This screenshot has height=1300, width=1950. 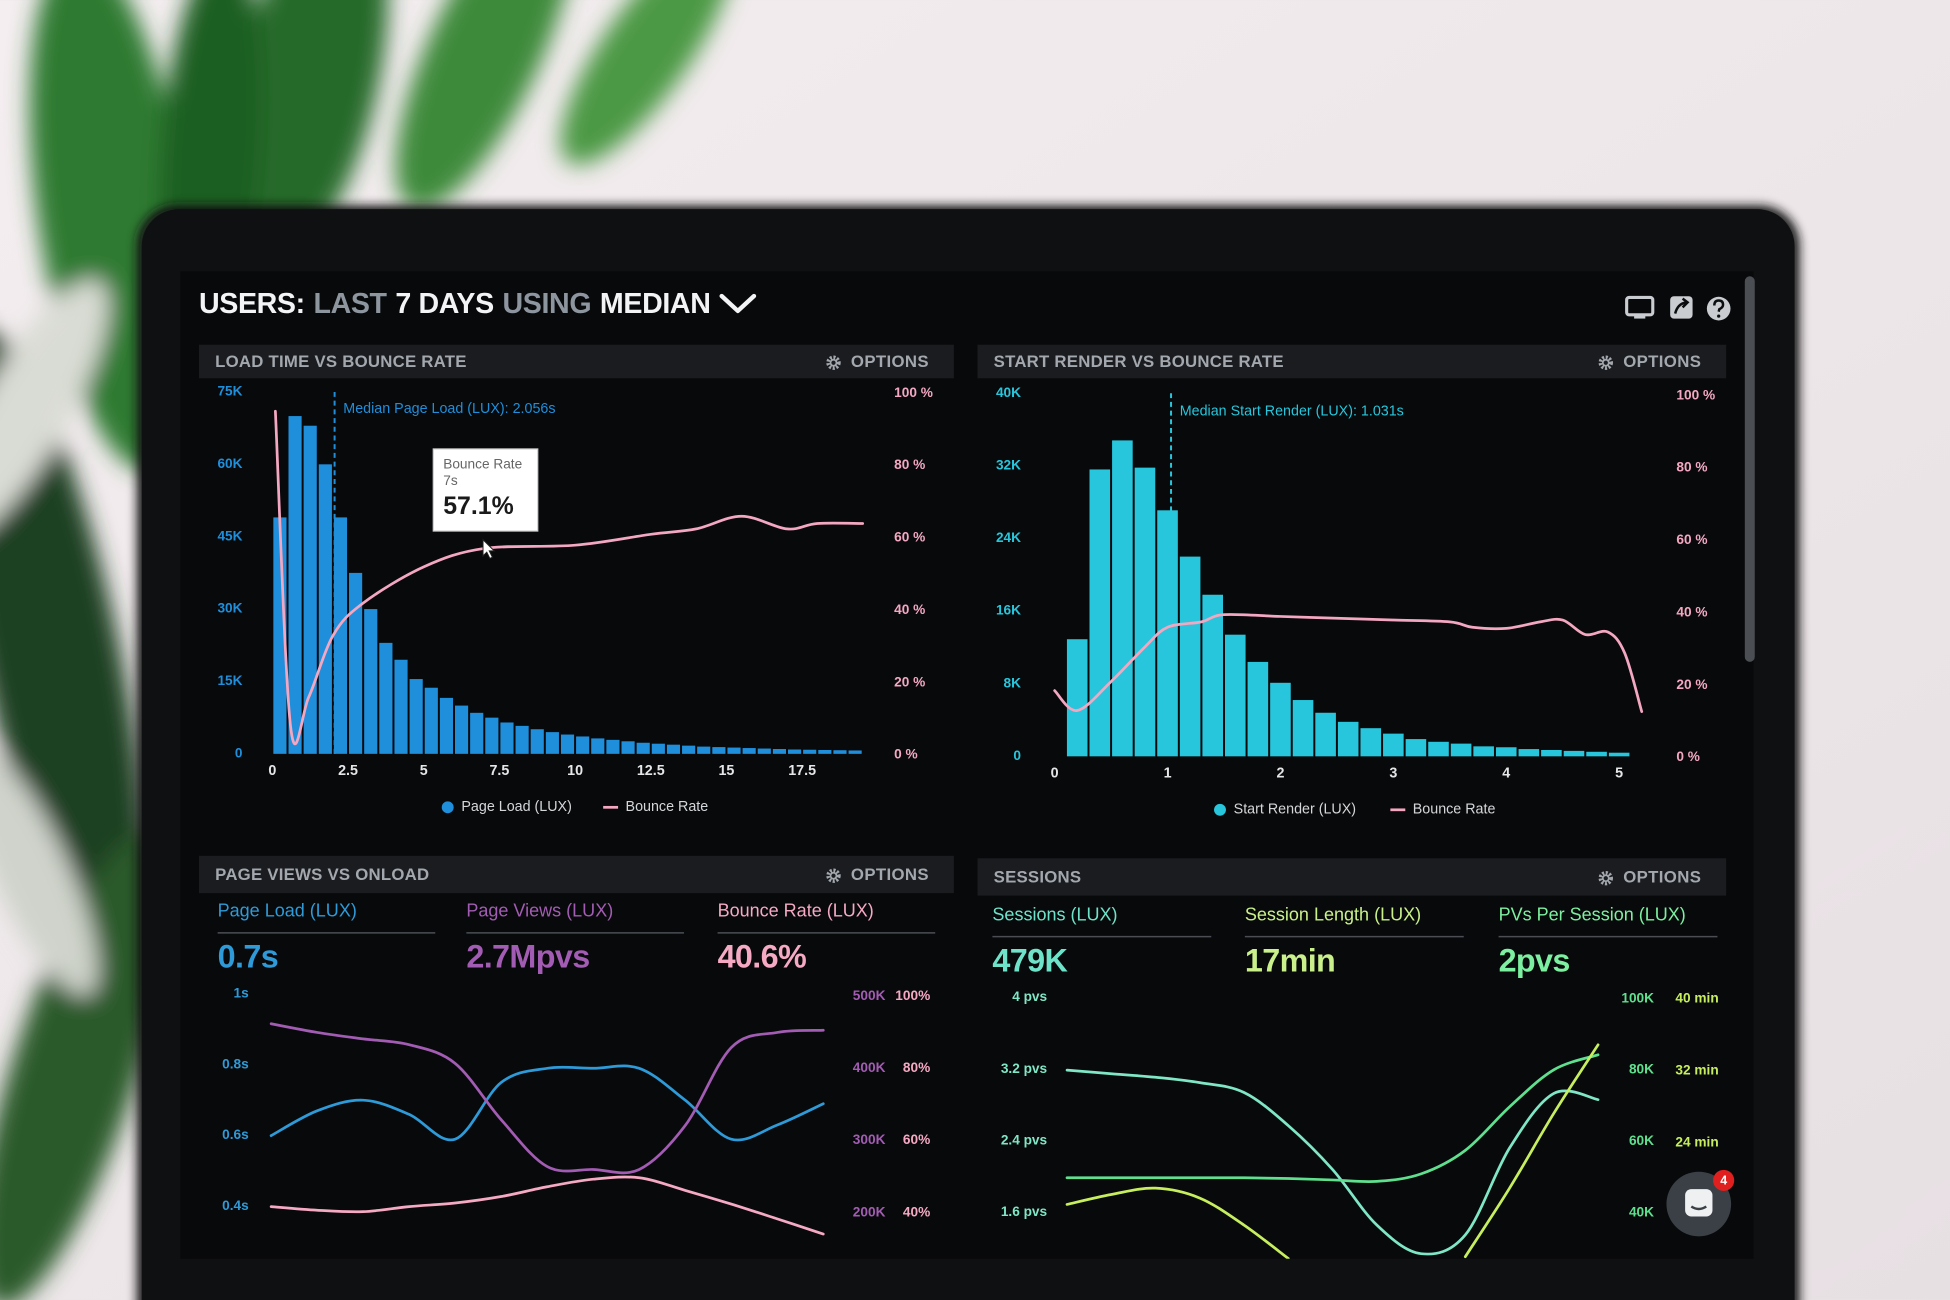 What do you see at coordinates (287, 911) in the screenshot?
I see `stat-name: Page Load (LUX)` at bounding box center [287, 911].